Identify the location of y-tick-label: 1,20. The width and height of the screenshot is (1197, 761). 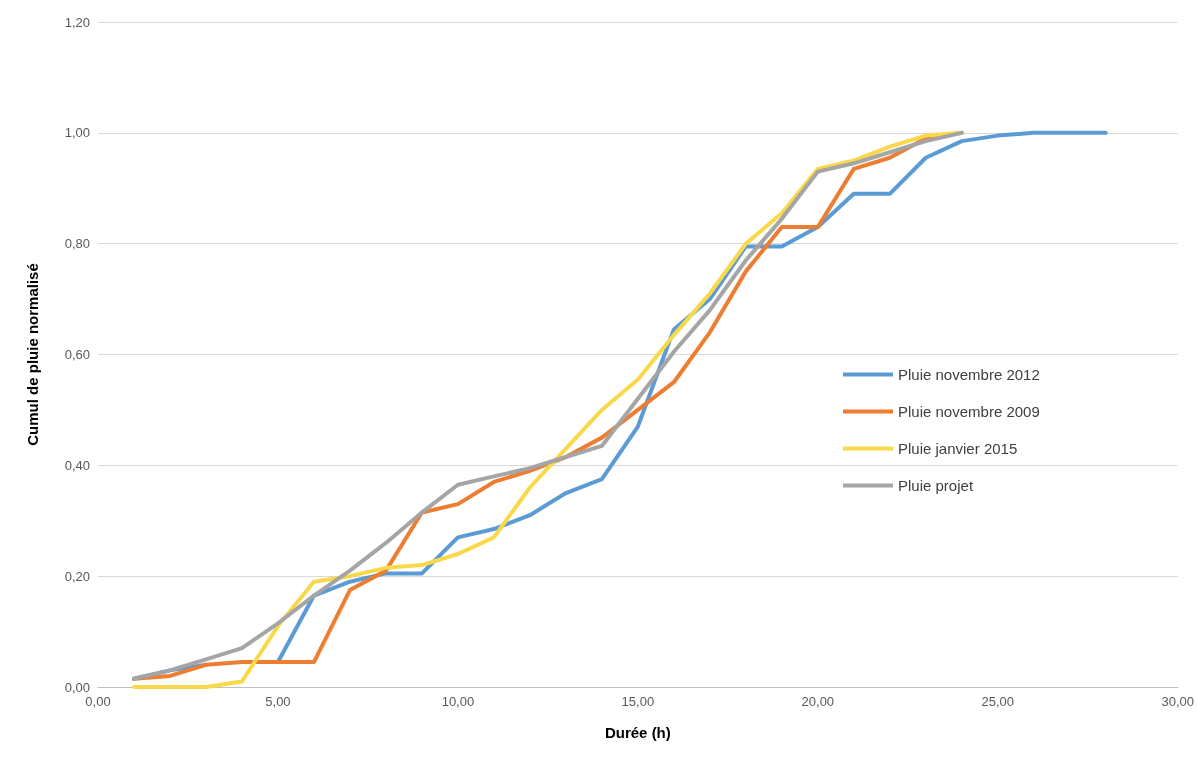
(77, 22).